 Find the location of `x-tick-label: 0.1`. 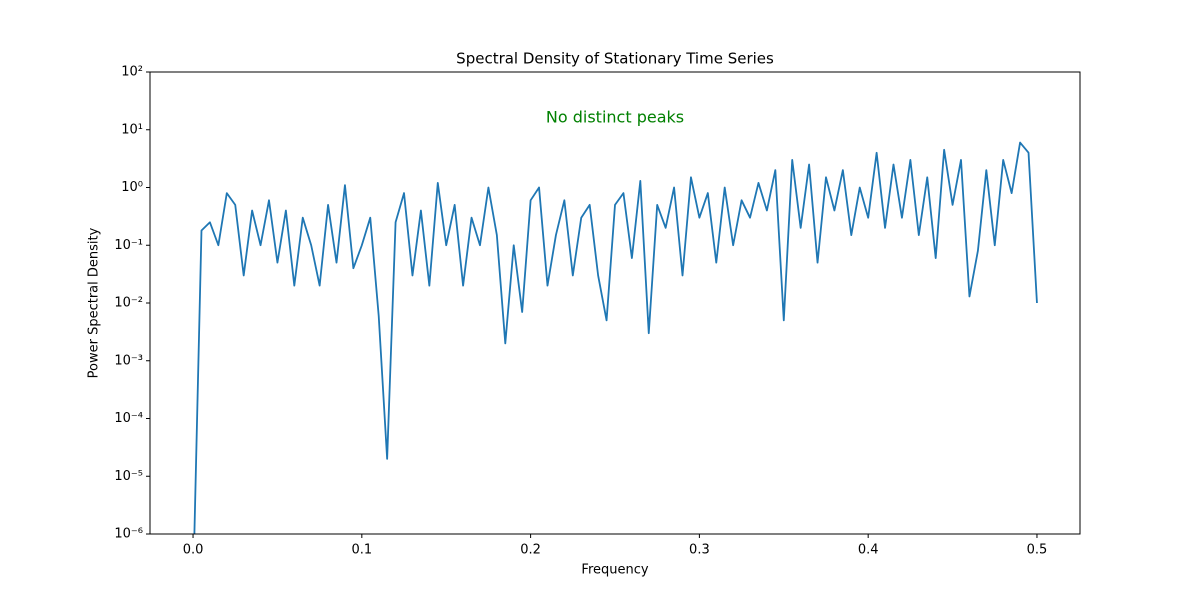

x-tick-label: 0.1 is located at coordinates (361, 550).